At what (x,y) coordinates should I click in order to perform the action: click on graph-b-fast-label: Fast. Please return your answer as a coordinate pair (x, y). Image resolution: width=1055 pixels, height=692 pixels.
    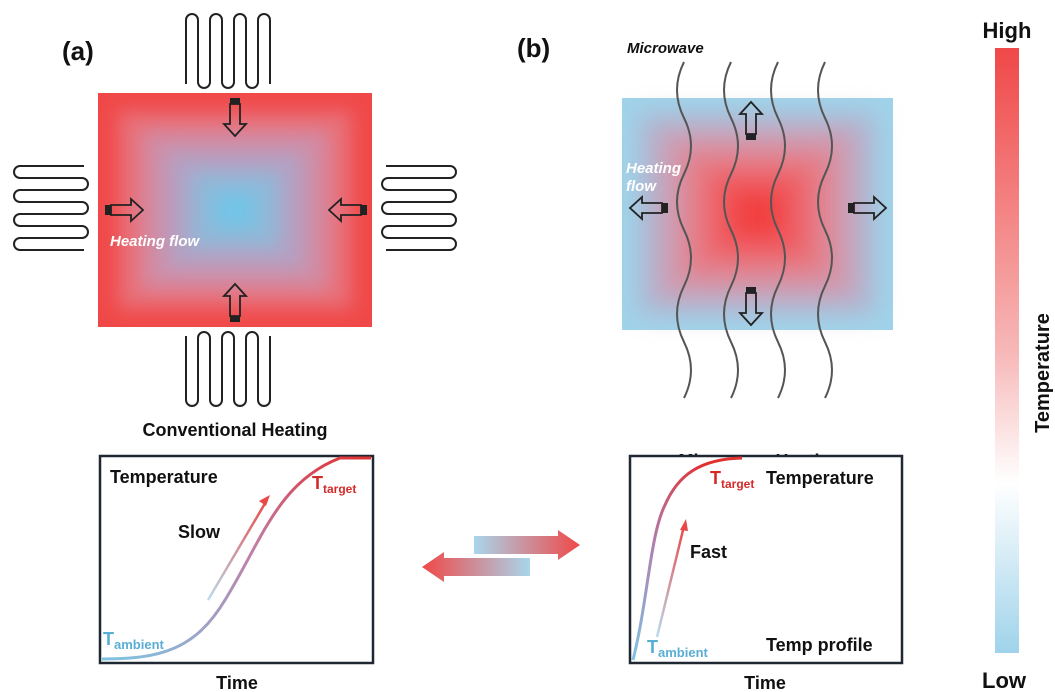
    Looking at the image, I should click on (708, 552).